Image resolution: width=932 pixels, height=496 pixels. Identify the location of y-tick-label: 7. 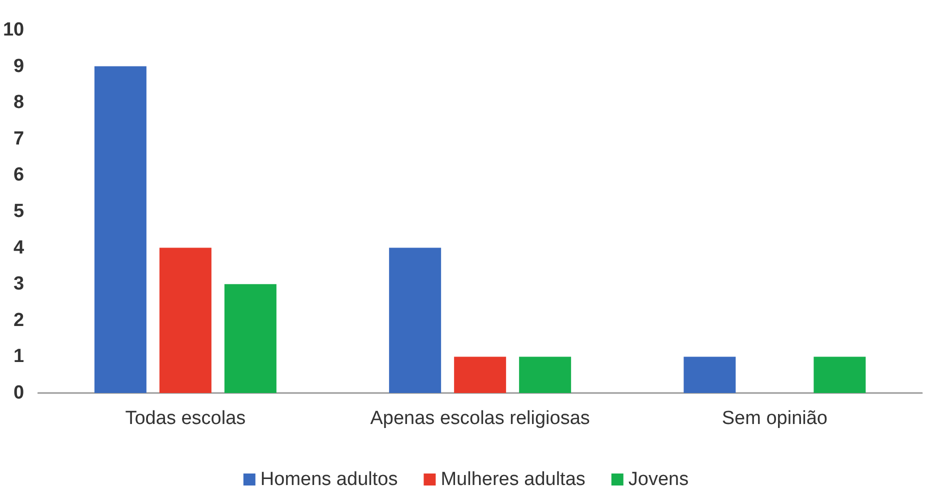
(19, 139).